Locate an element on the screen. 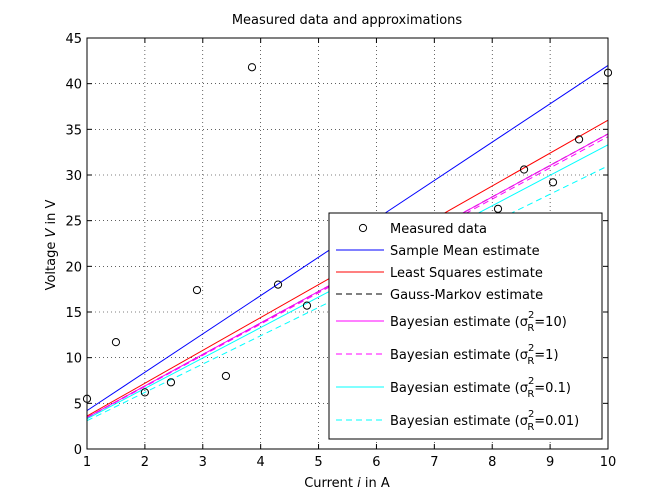 The width and height of the screenshot is (672, 504). y-tick-label: 5 is located at coordinates (78, 404).